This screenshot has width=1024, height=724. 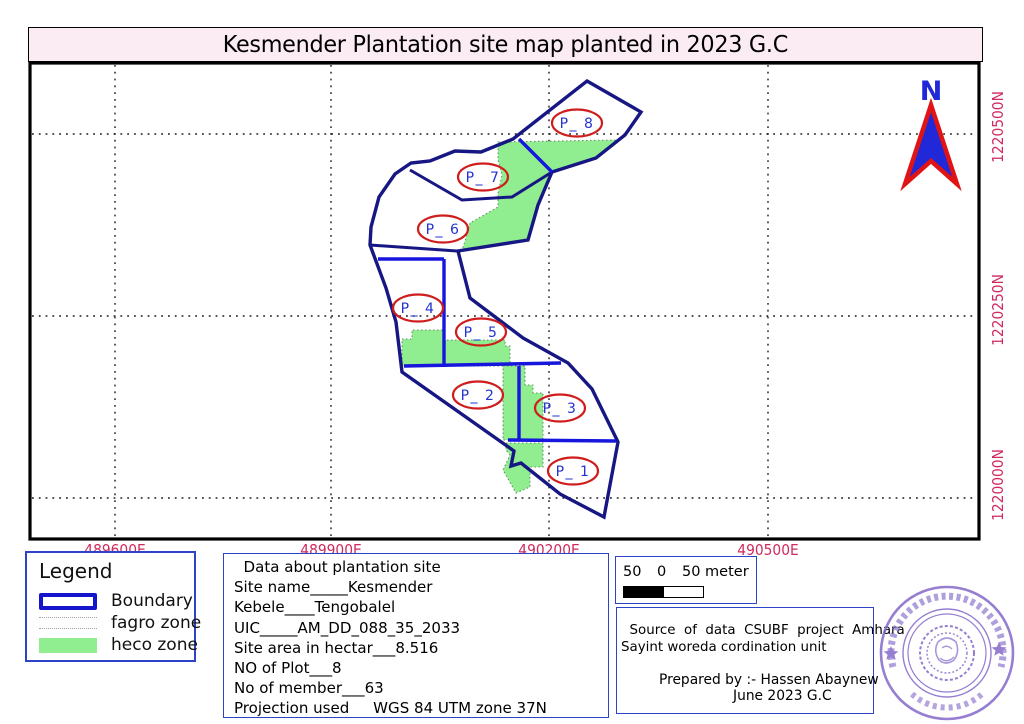 I want to click on plot-label-p2: P_ 2, so click(x=478, y=395).